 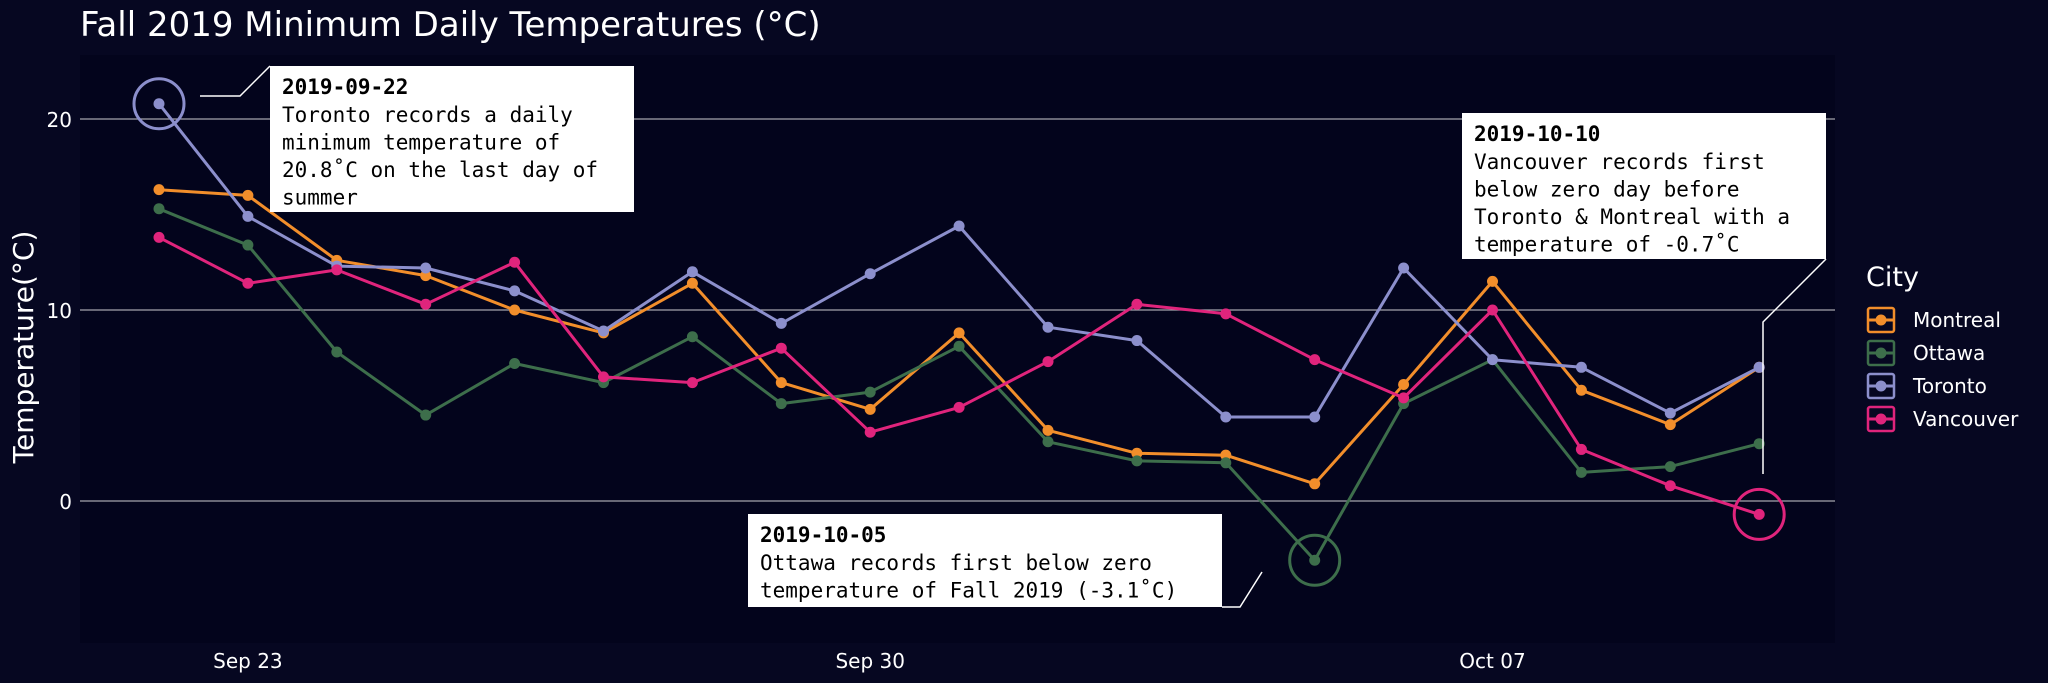 What do you see at coordinates (956, 563) in the screenshot?
I see `annotation-text: Ottawa records first below zero` at bounding box center [956, 563].